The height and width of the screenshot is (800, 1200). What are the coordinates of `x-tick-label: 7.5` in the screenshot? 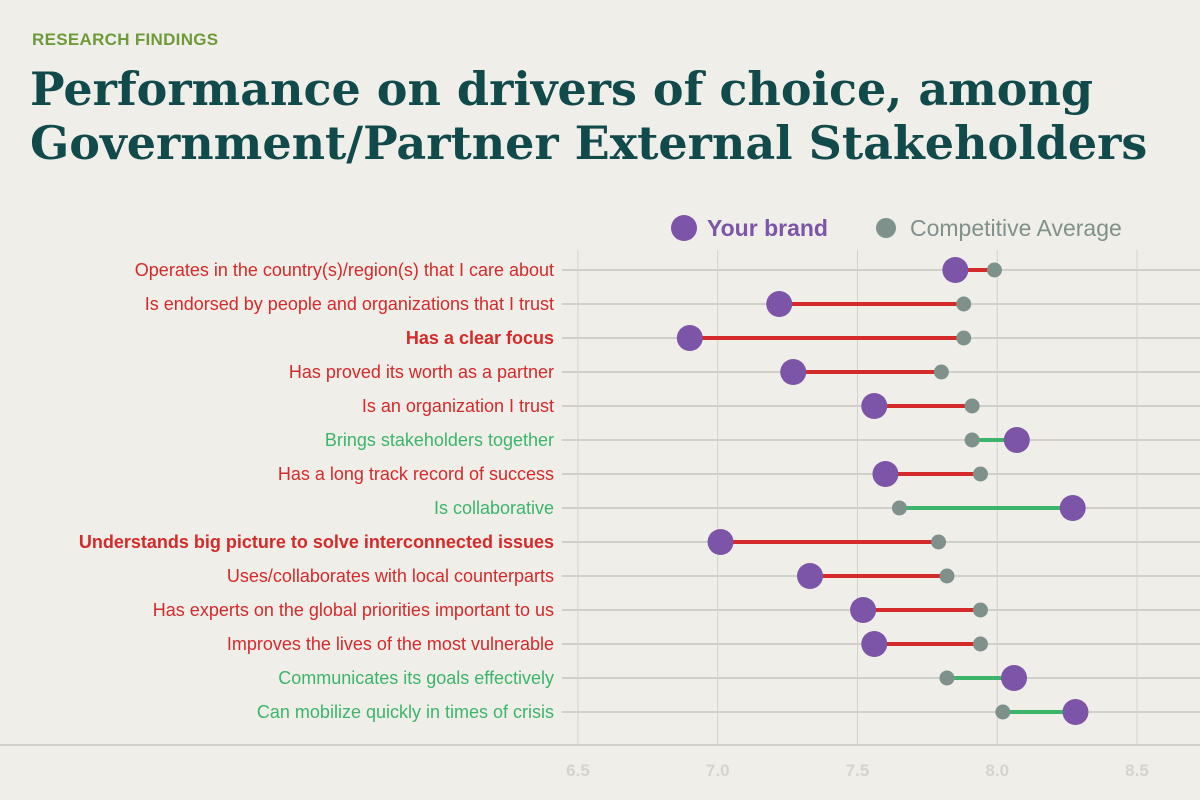 It's located at (858, 770).